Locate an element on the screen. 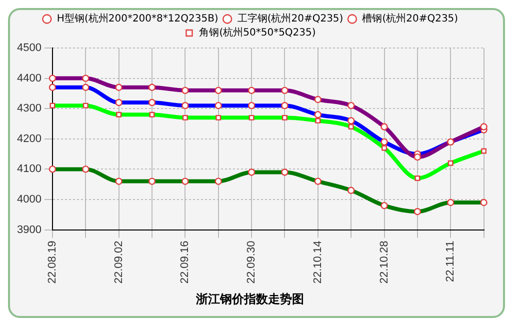 This screenshot has height=328, width=515. y-tick-label: 4100 is located at coordinates (29, 169).